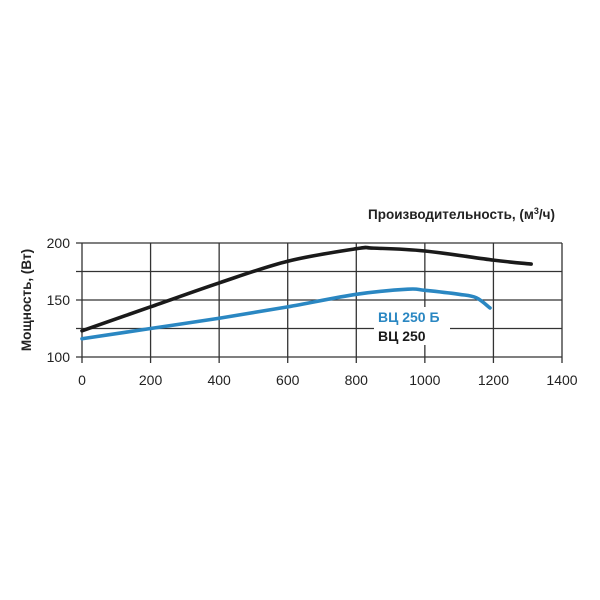 This screenshot has height=600, width=600. Describe the element at coordinates (461, 214) in the screenshot. I see `x-axis-label: Производительность, (м3/ч)` at that location.